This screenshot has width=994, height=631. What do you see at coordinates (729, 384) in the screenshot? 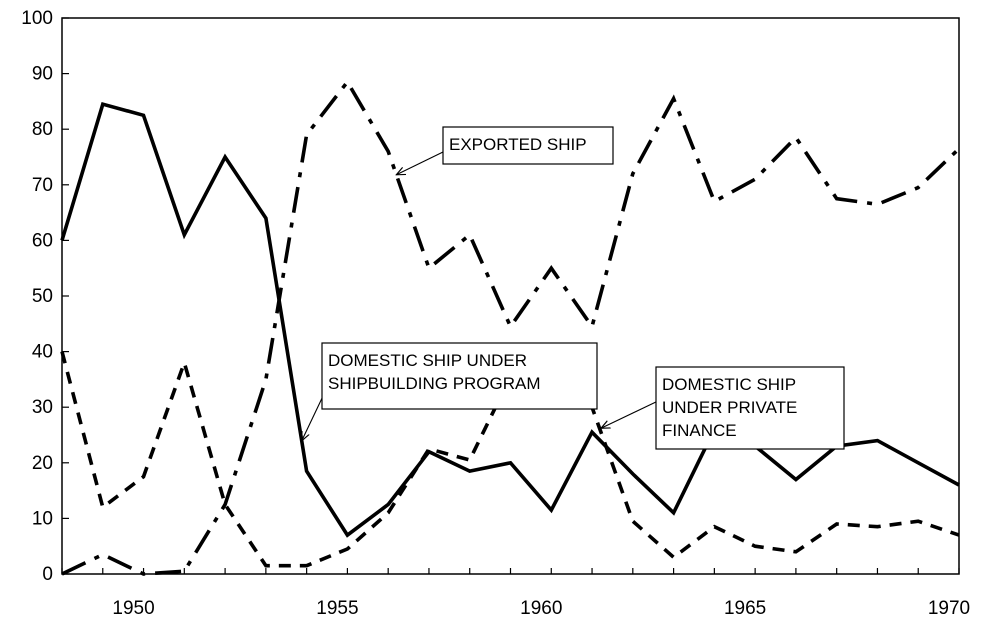
I see `callout-text-line: DOMESTIC SHIP` at bounding box center [729, 384].